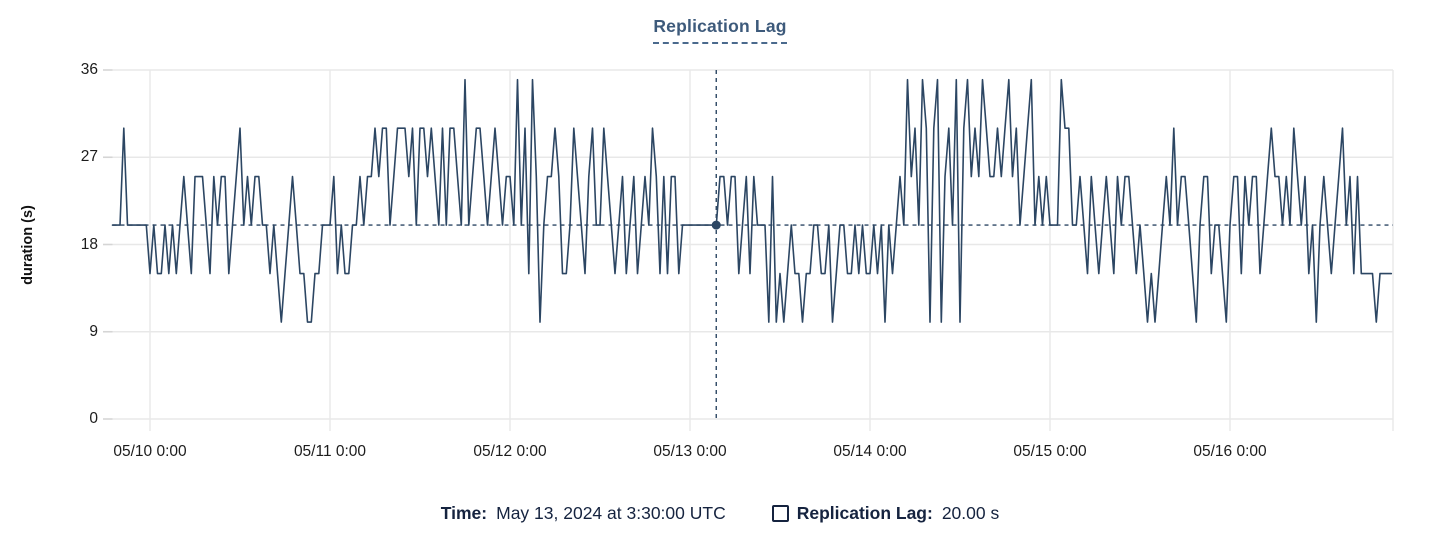  Describe the element at coordinates (464, 513) in the screenshot. I see `hover-time-label: Time:` at that location.